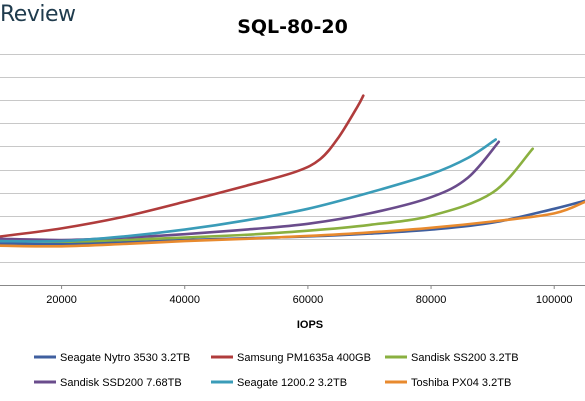 This screenshot has height=401, width=585. What do you see at coordinates (121, 383) in the screenshot?
I see `legend-label-3: Sandisk SSD200 7.68TB` at bounding box center [121, 383].